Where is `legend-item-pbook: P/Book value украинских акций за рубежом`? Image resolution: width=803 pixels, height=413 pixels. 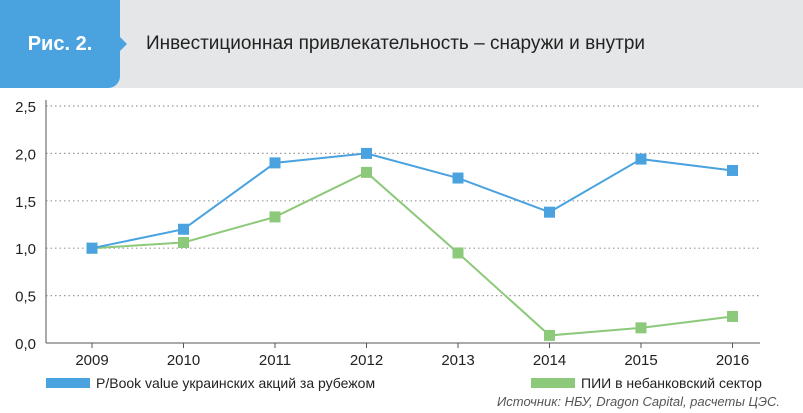
legend-item-pbook: P/Book value украинских акций за рубежом is located at coordinates (210, 383).